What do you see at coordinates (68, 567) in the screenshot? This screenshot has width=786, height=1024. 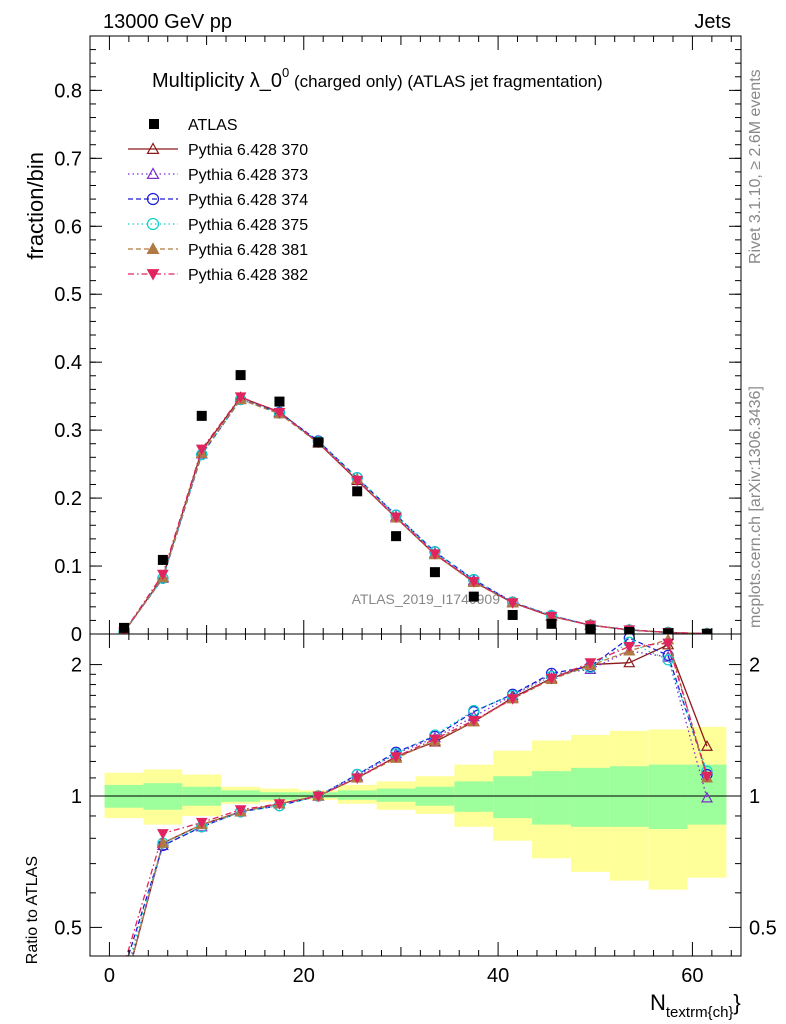 I see `main-ytick-label: 0.1` at bounding box center [68, 567].